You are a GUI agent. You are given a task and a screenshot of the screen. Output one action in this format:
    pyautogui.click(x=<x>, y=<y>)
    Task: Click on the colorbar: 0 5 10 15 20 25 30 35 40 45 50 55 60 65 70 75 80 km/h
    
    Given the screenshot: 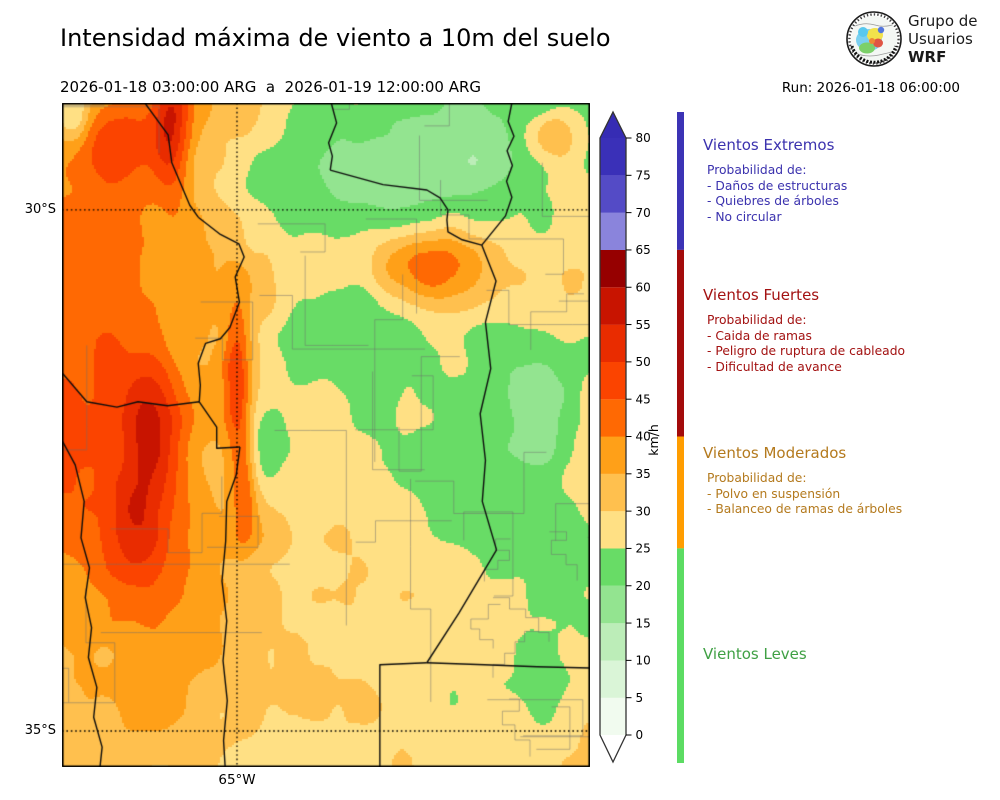 What is the action you would take?
    pyautogui.click(x=651, y=447)
    